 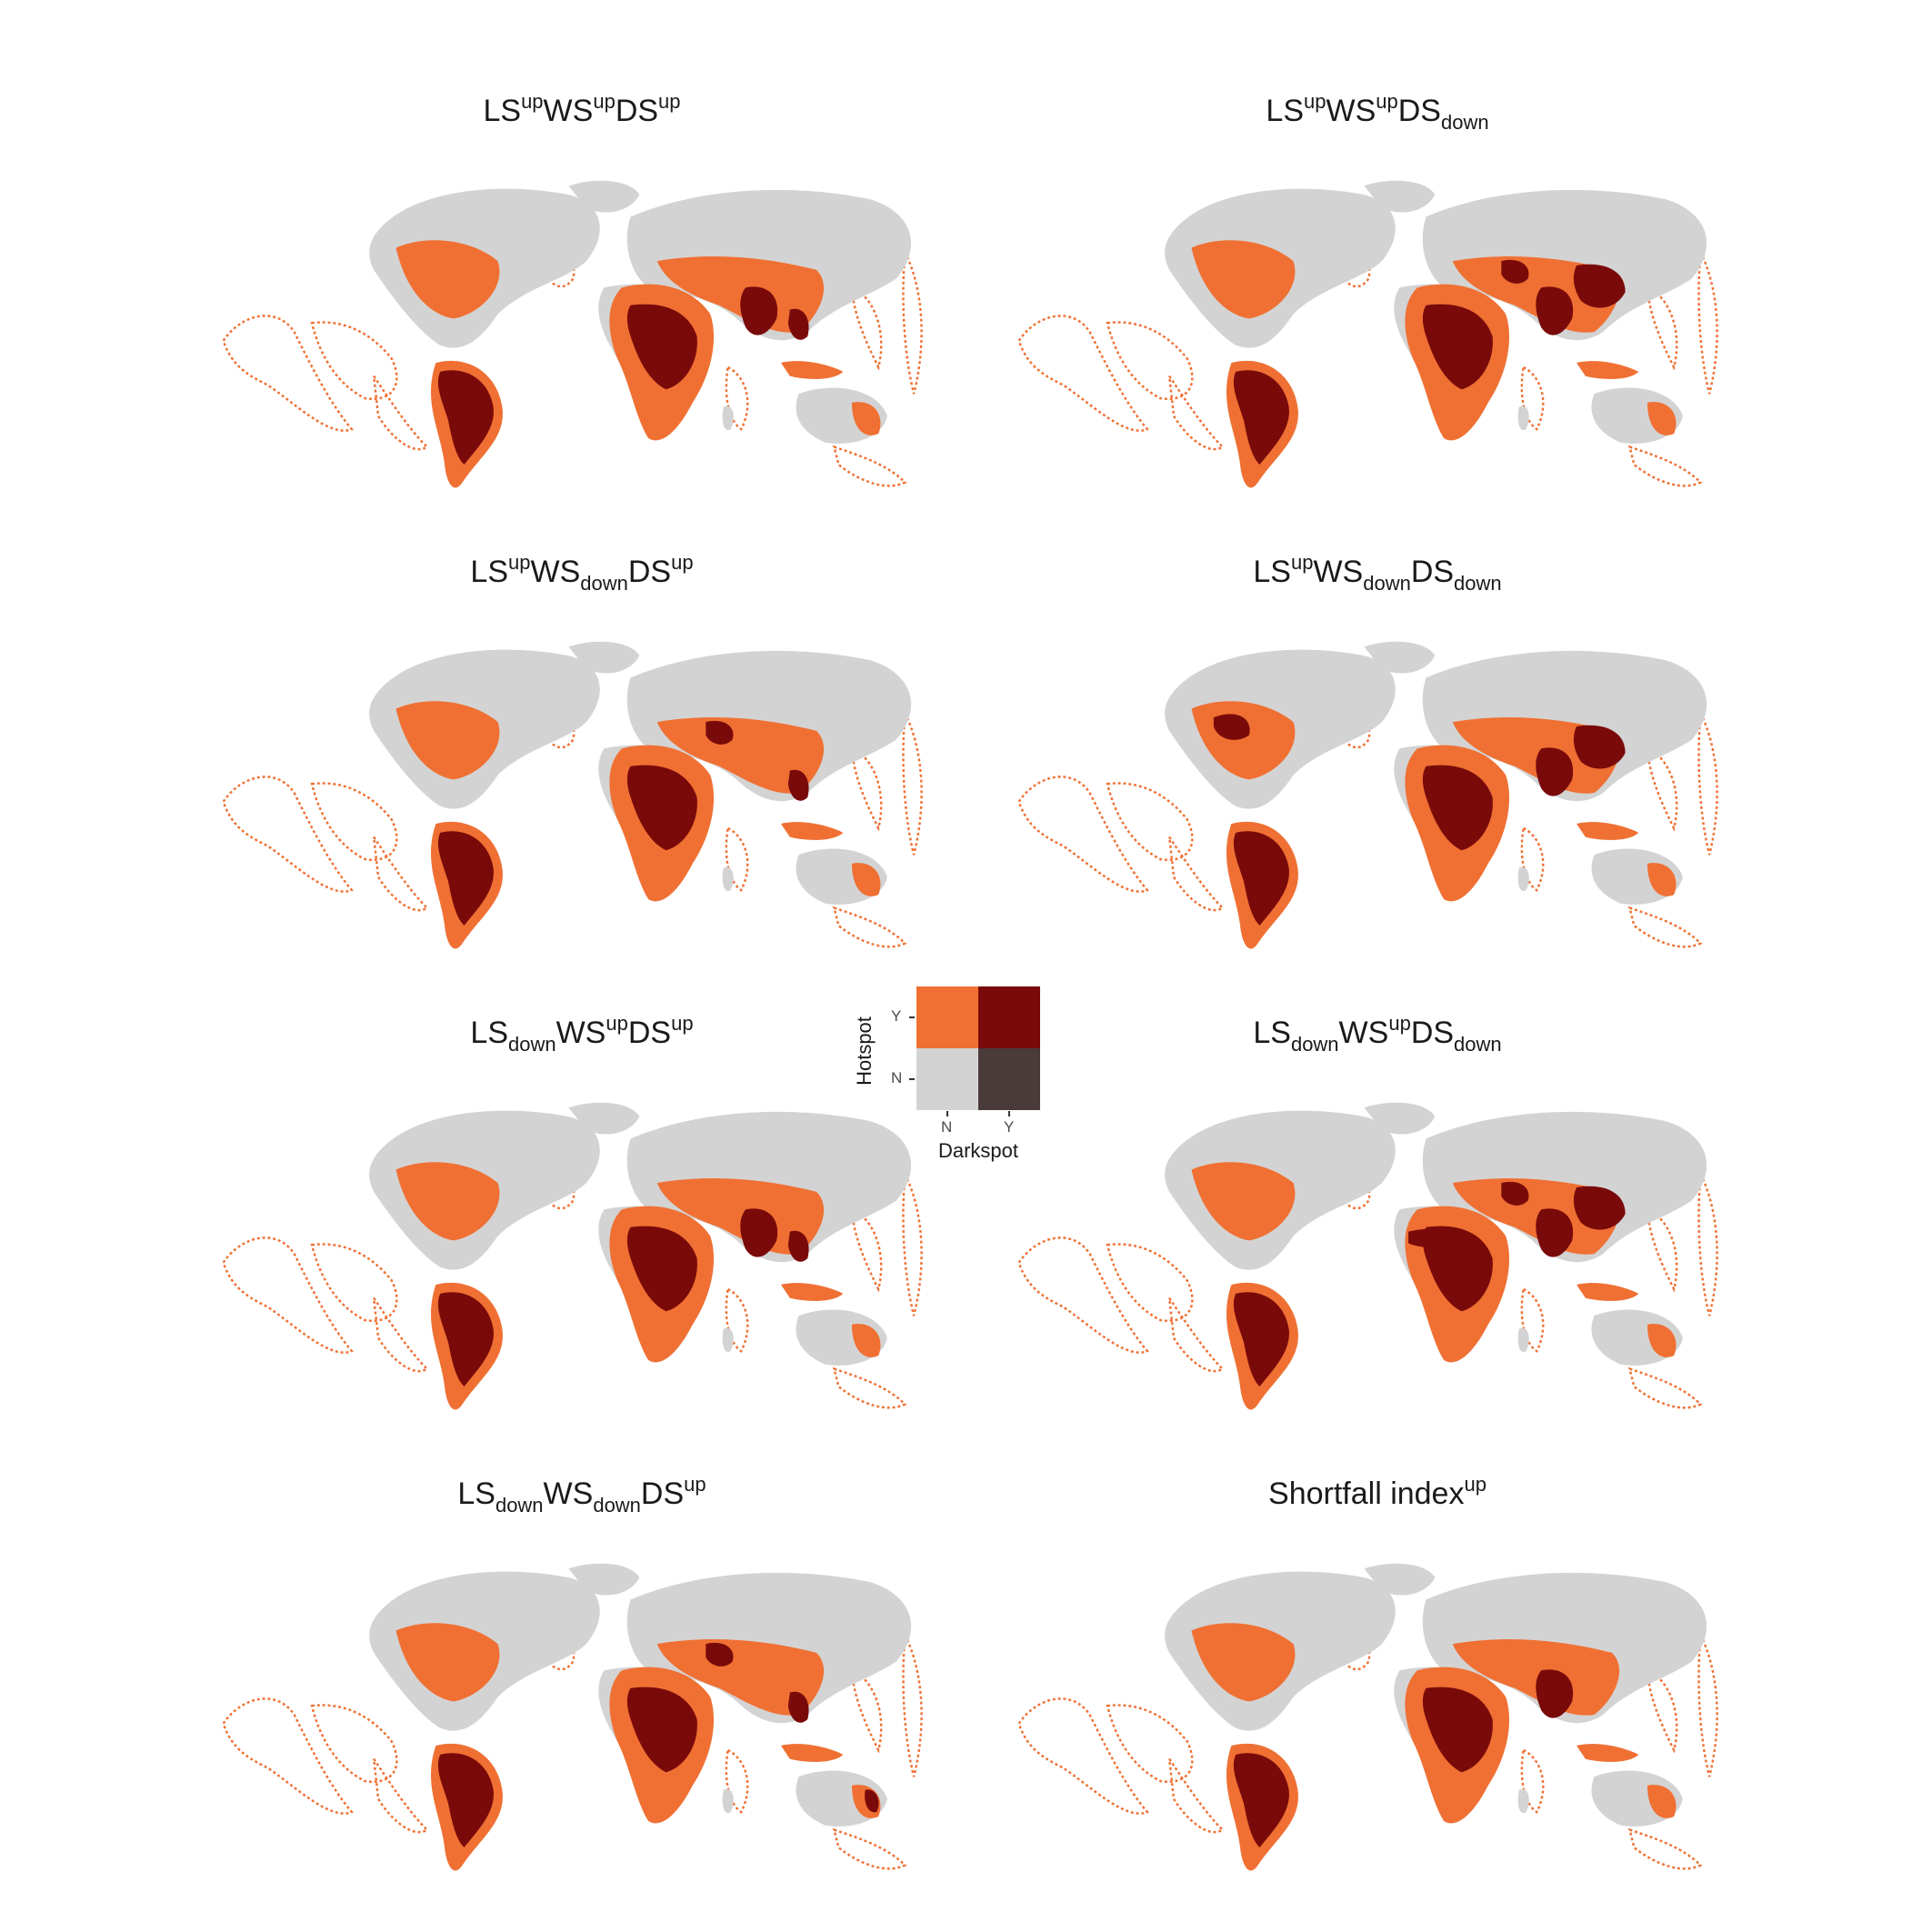 I want to click on panel-title: LSdownWSupDSup, so click(x=582, y=1034).